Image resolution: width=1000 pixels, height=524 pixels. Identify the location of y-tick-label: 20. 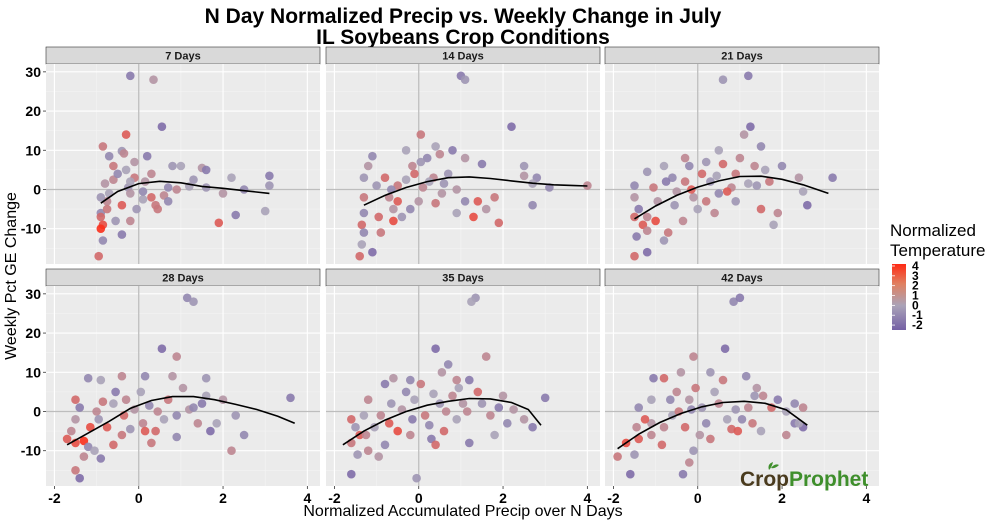
(33, 111).